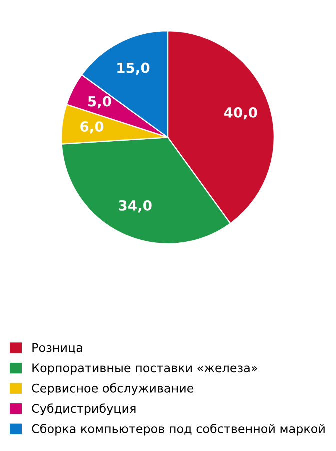  What do you see at coordinates (100, 102) in the screenshot?
I see `data-label: 5,0` at bounding box center [100, 102].